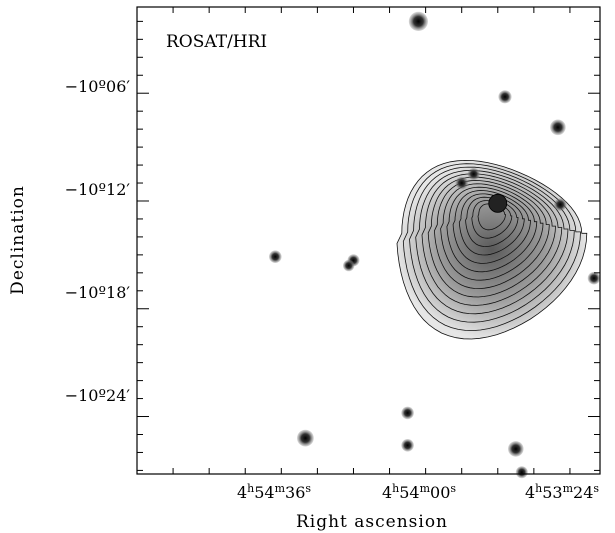  What do you see at coordinates (419, 492) in the screenshot?
I see `x-tick-label: 4h54m00s` at bounding box center [419, 492].